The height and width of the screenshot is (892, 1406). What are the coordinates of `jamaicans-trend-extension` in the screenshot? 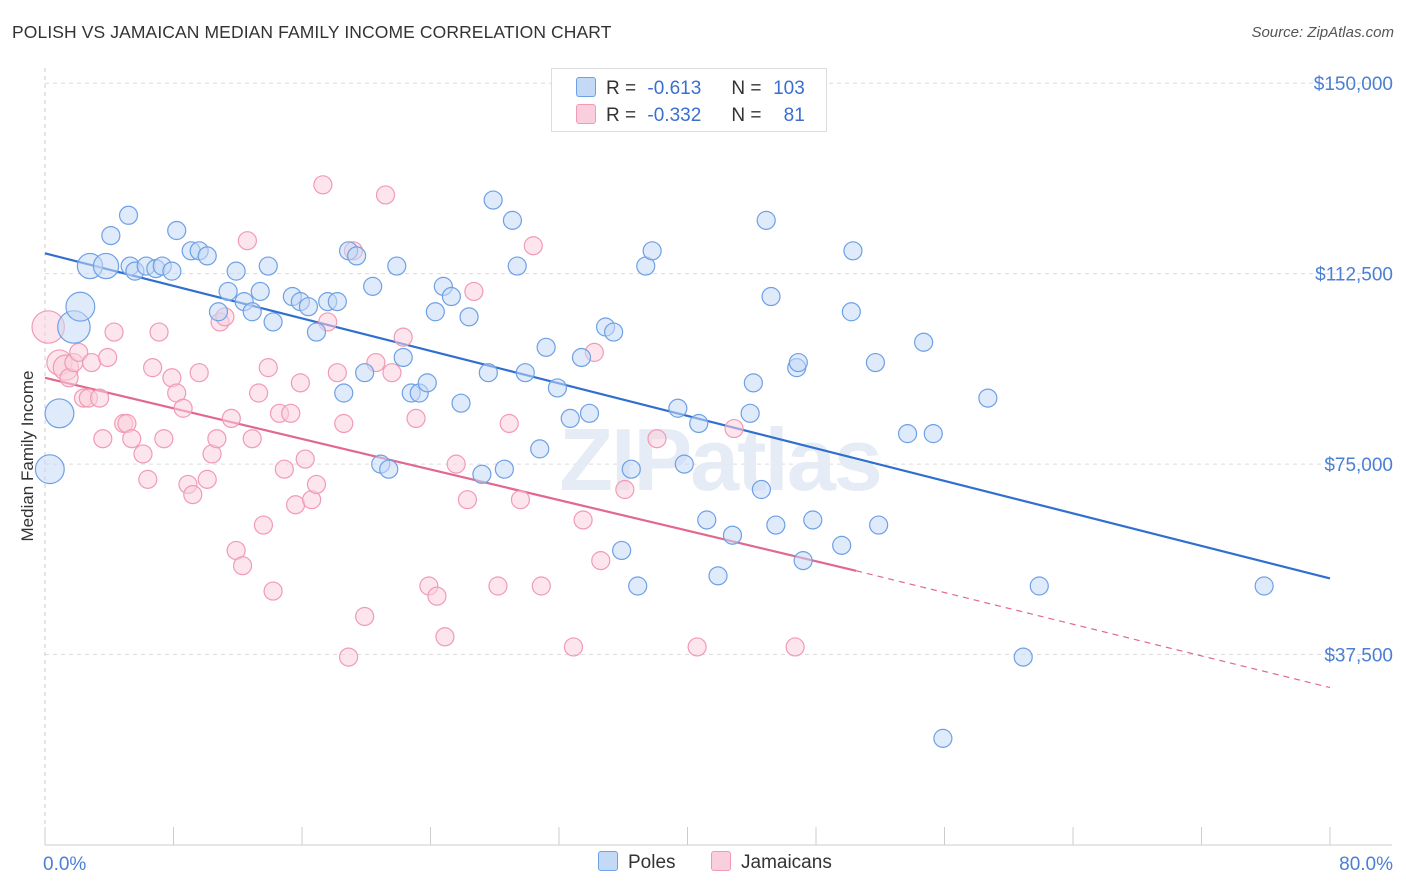 It's located at (1093, 629).